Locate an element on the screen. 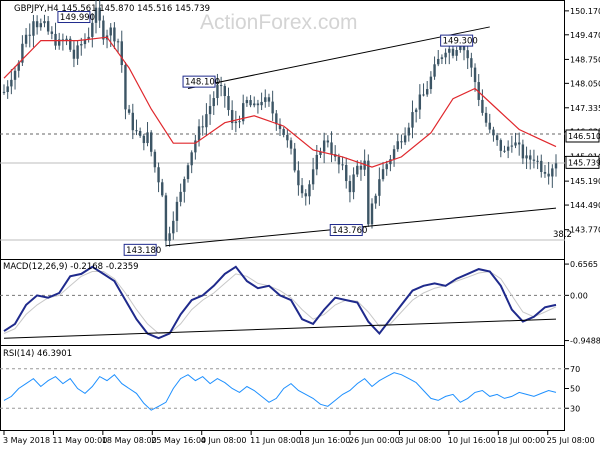 The height and width of the screenshot is (450, 600). watermark: ActionForex.com is located at coordinates (279, 22).